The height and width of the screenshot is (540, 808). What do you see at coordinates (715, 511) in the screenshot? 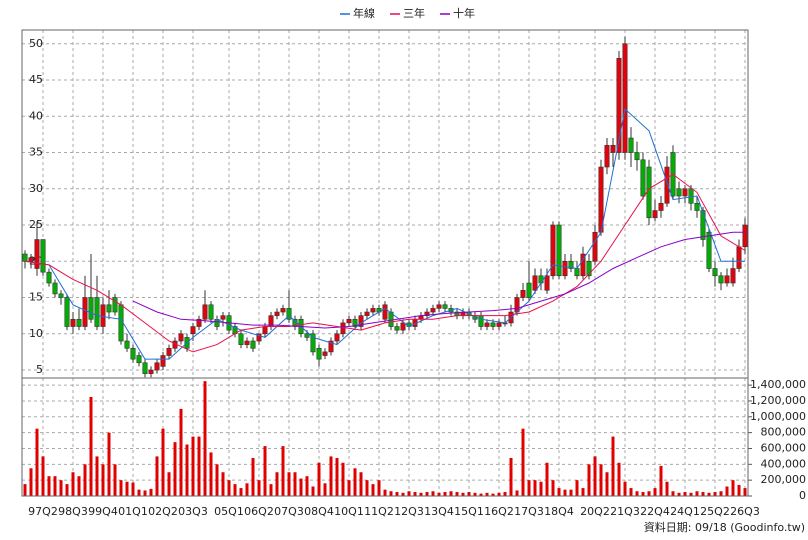
I see `x-tick-label: 25Q2` at bounding box center [715, 511].